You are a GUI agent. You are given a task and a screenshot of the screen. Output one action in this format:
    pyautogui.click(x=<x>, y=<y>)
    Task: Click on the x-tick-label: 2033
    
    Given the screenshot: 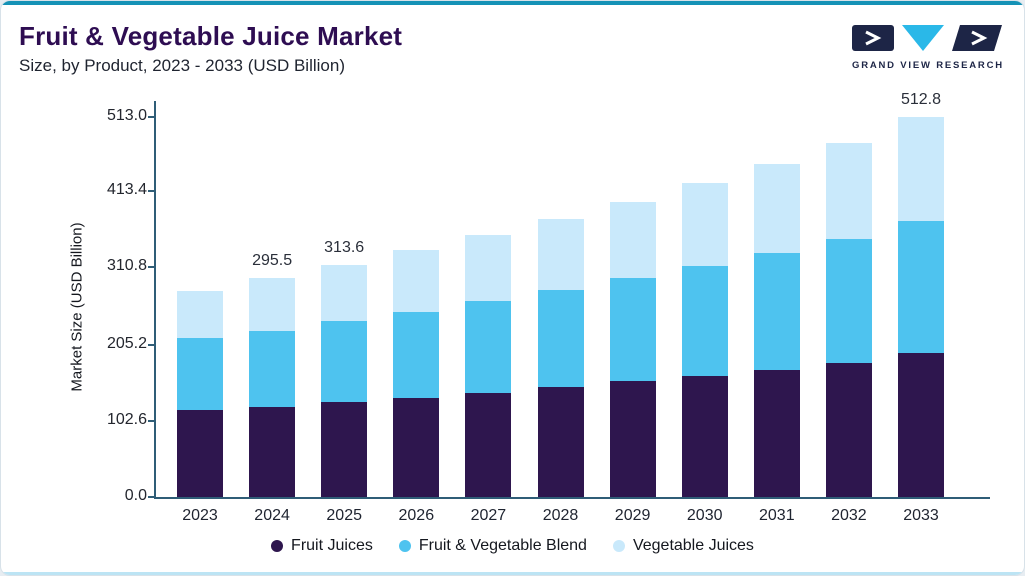 What is the action you would take?
    pyautogui.click(x=921, y=515)
    